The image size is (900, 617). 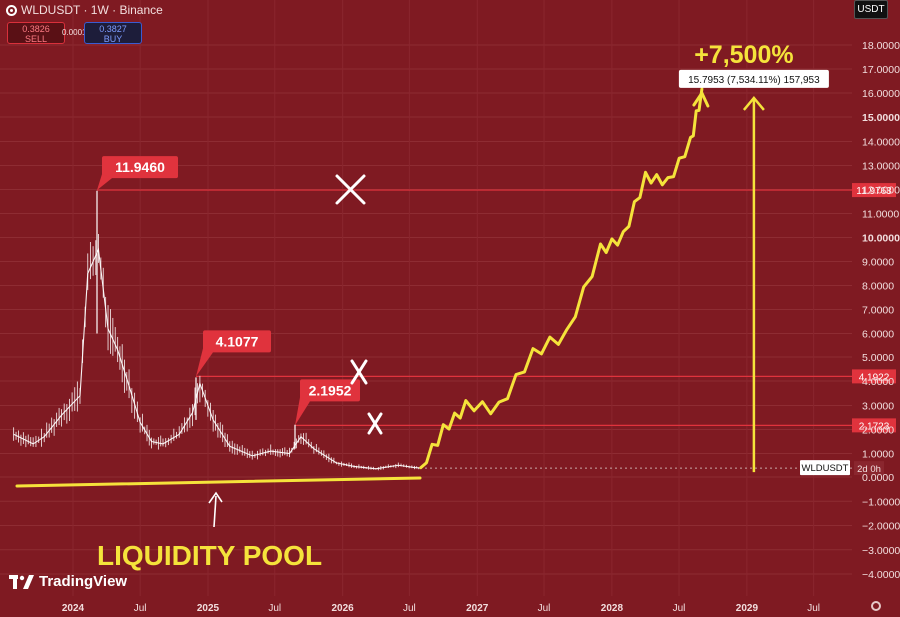 What do you see at coordinates (92, 10) in the screenshot?
I see `symbol-title: WLDUSDT · 1W · Binance` at bounding box center [92, 10].